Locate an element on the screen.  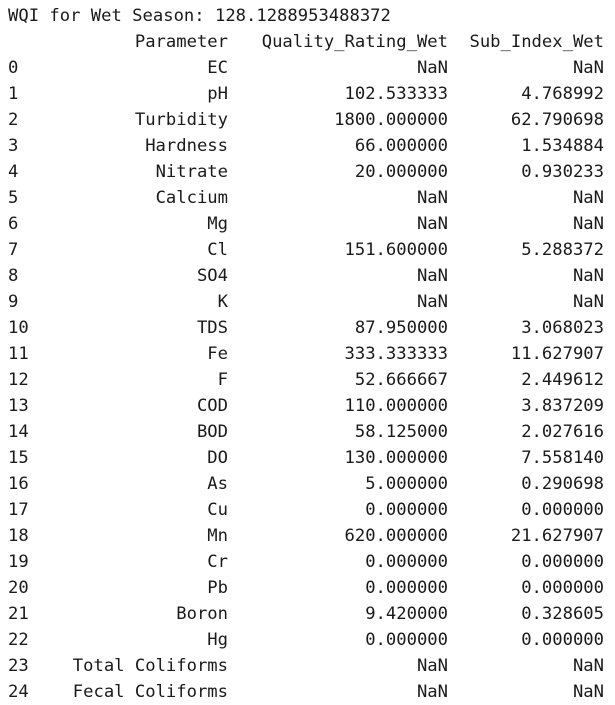
row-sub-index: 5.288372 is located at coordinates (562, 250).